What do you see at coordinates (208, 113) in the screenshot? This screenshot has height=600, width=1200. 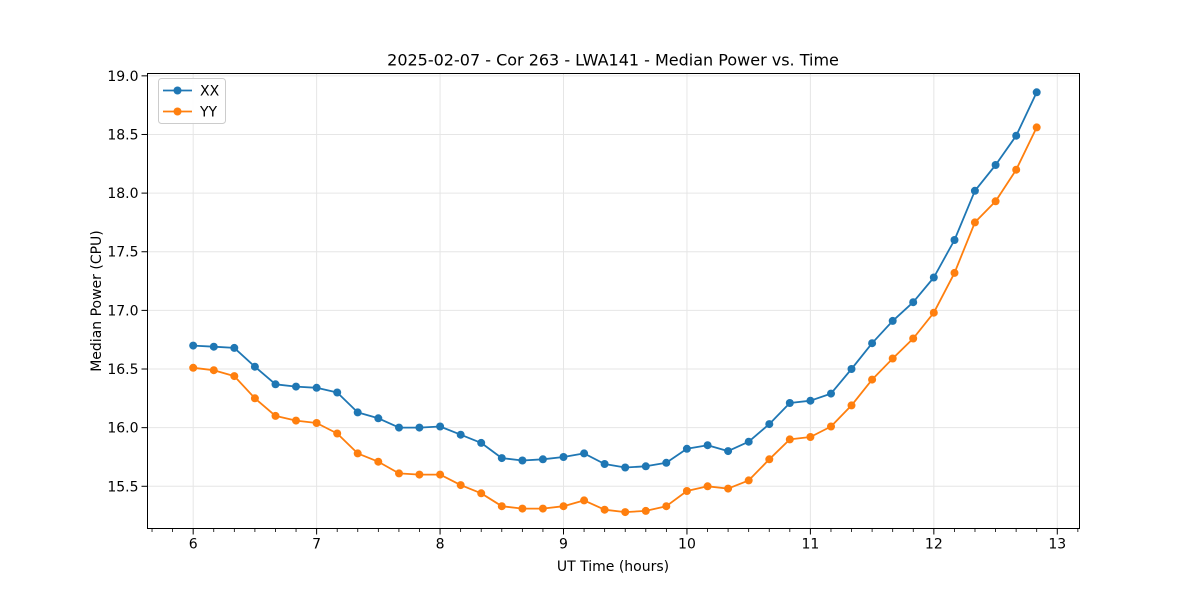 I see `legend-label: YY` at bounding box center [208, 113].